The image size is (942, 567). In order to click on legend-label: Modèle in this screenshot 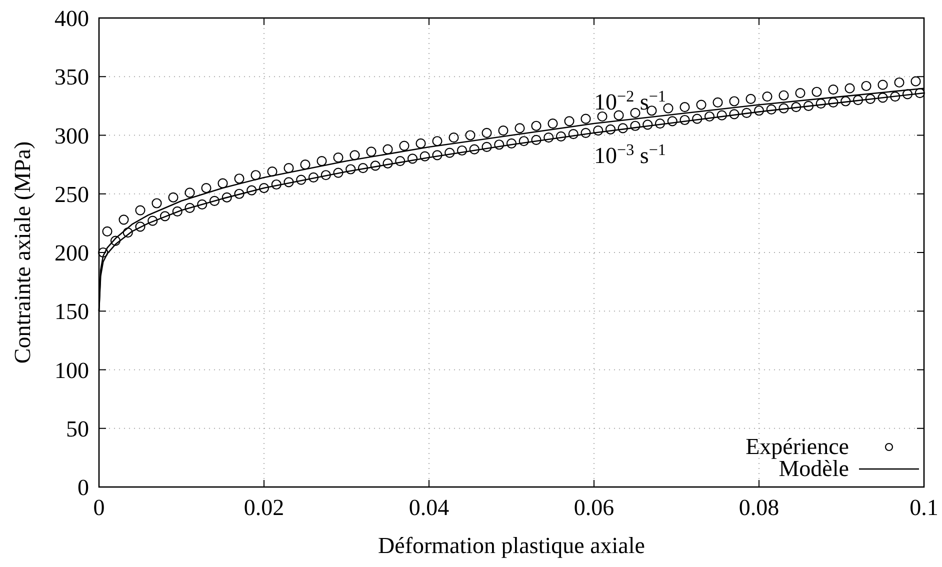, I will do `click(813, 468)`.